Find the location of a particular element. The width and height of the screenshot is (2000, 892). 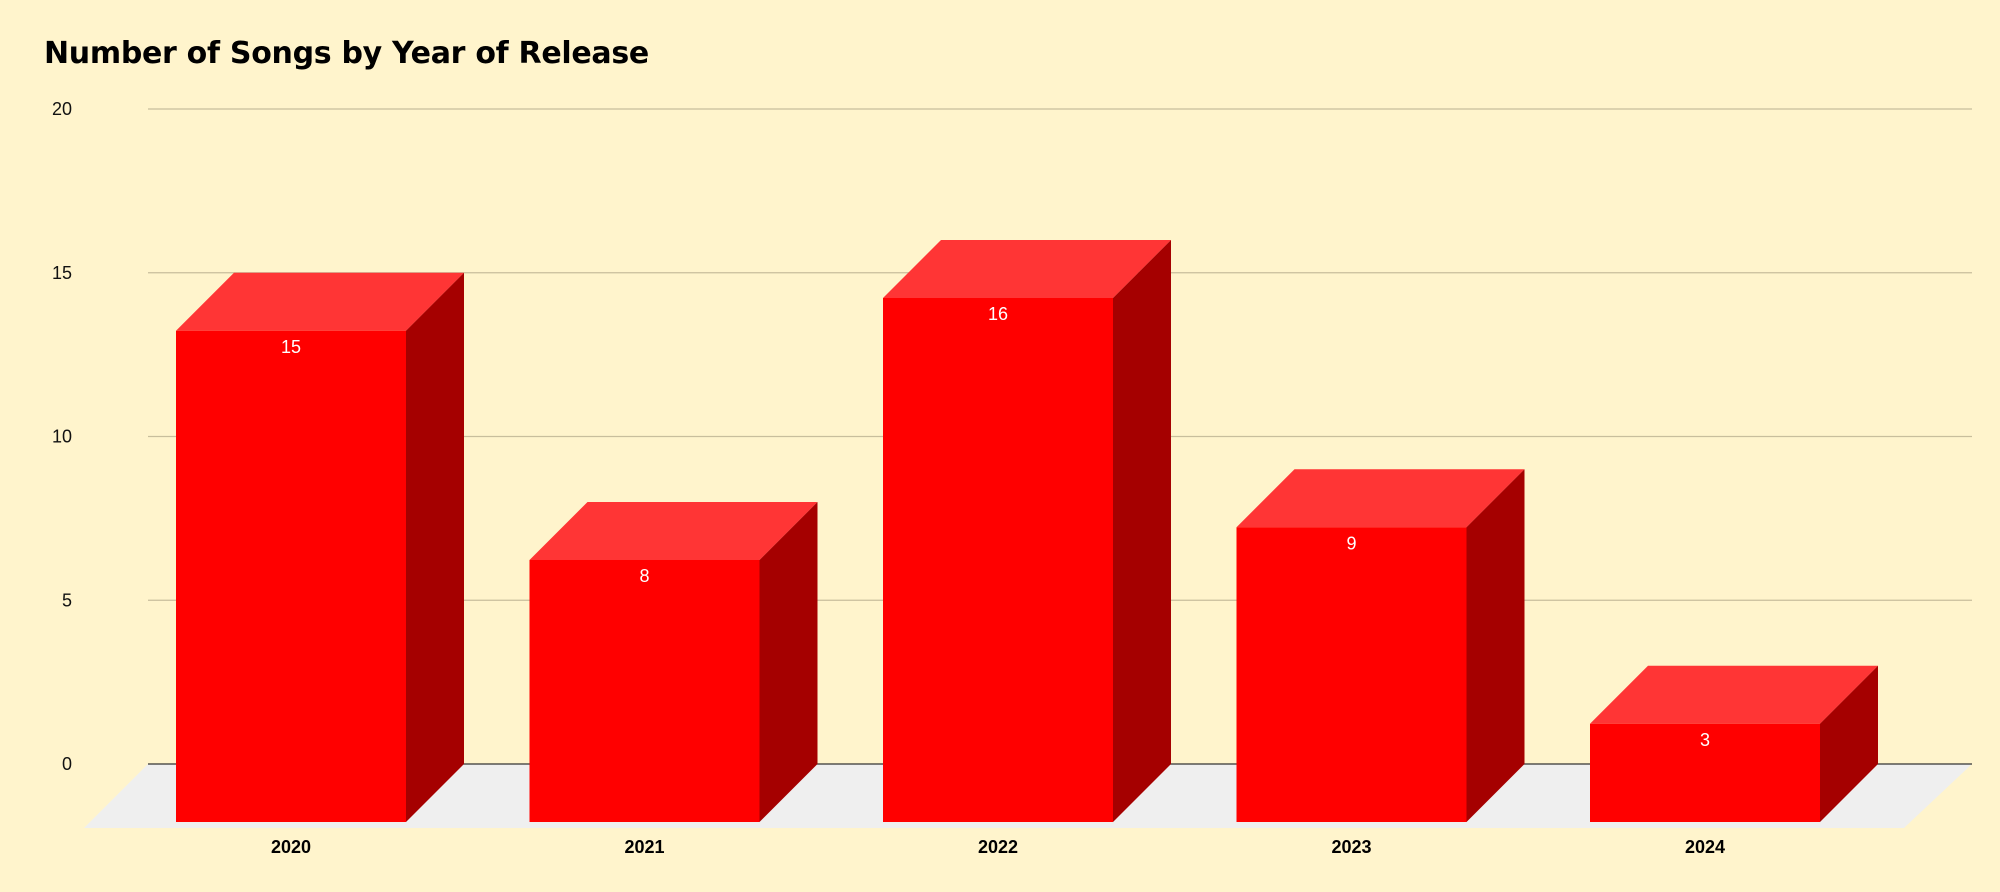

data-label: 8 is located at coordinates (644, 576).